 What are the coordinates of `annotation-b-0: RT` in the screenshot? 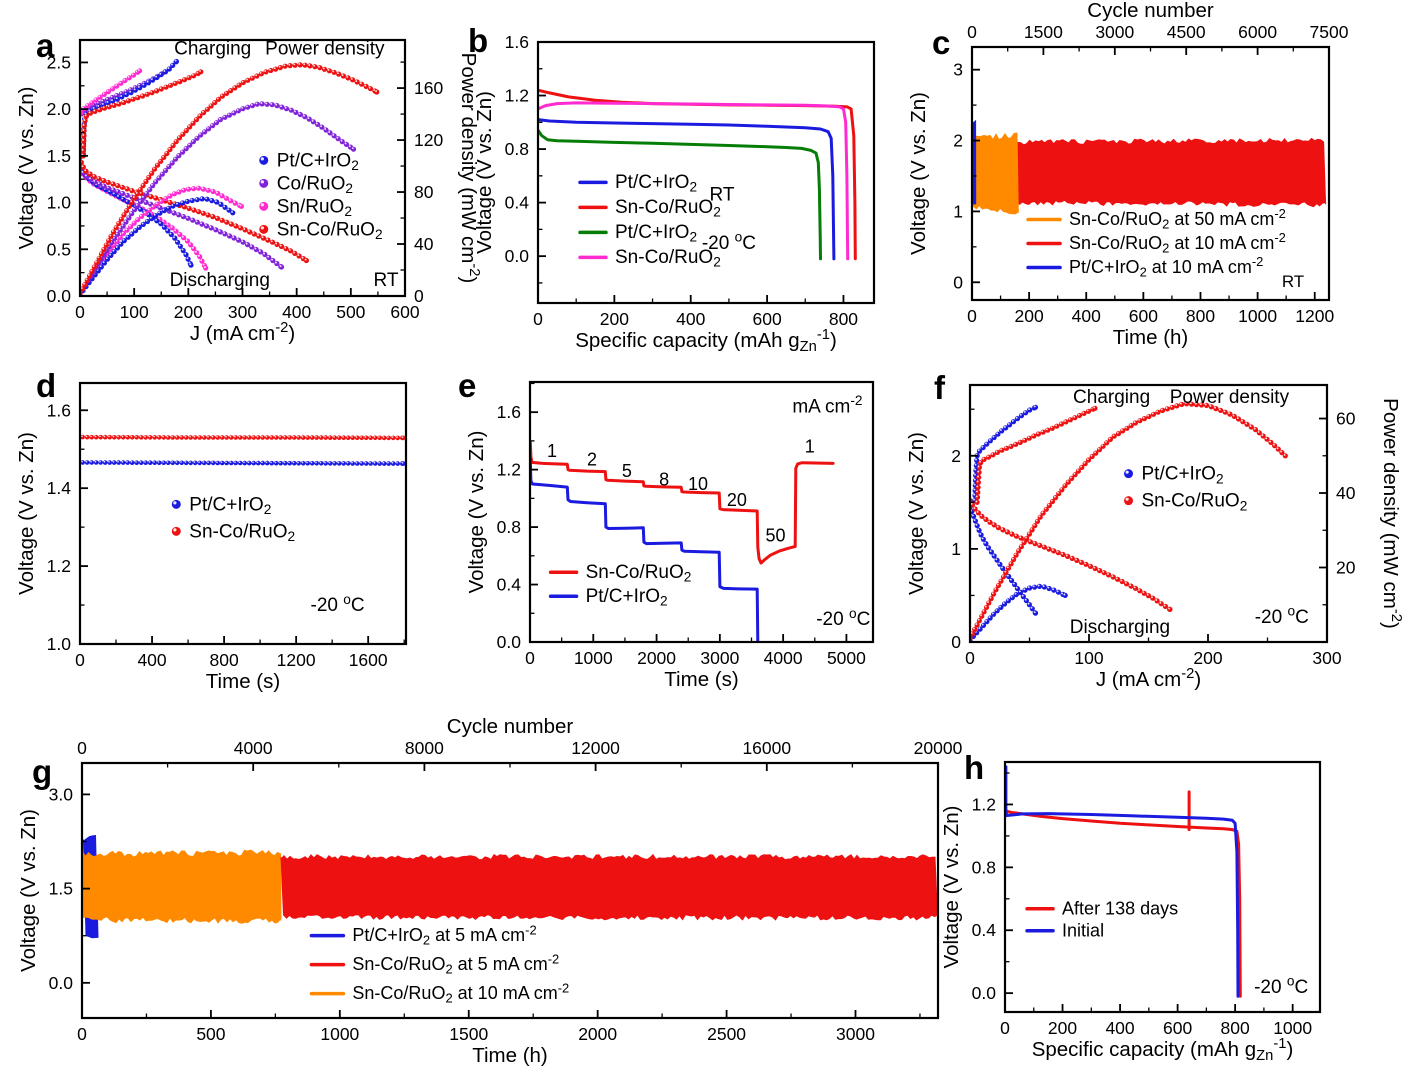 It's located at (722, 195).